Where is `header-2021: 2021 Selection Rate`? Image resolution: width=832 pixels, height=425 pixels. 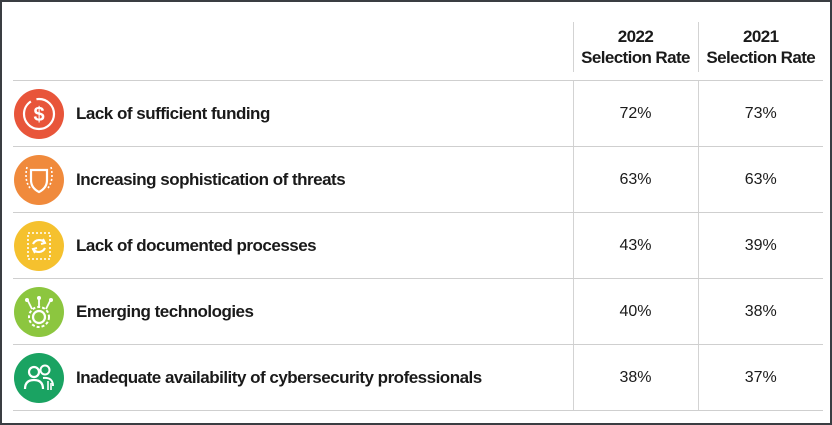
header-2021: 2021 Selection Rate is located at coordinates (760, 47).